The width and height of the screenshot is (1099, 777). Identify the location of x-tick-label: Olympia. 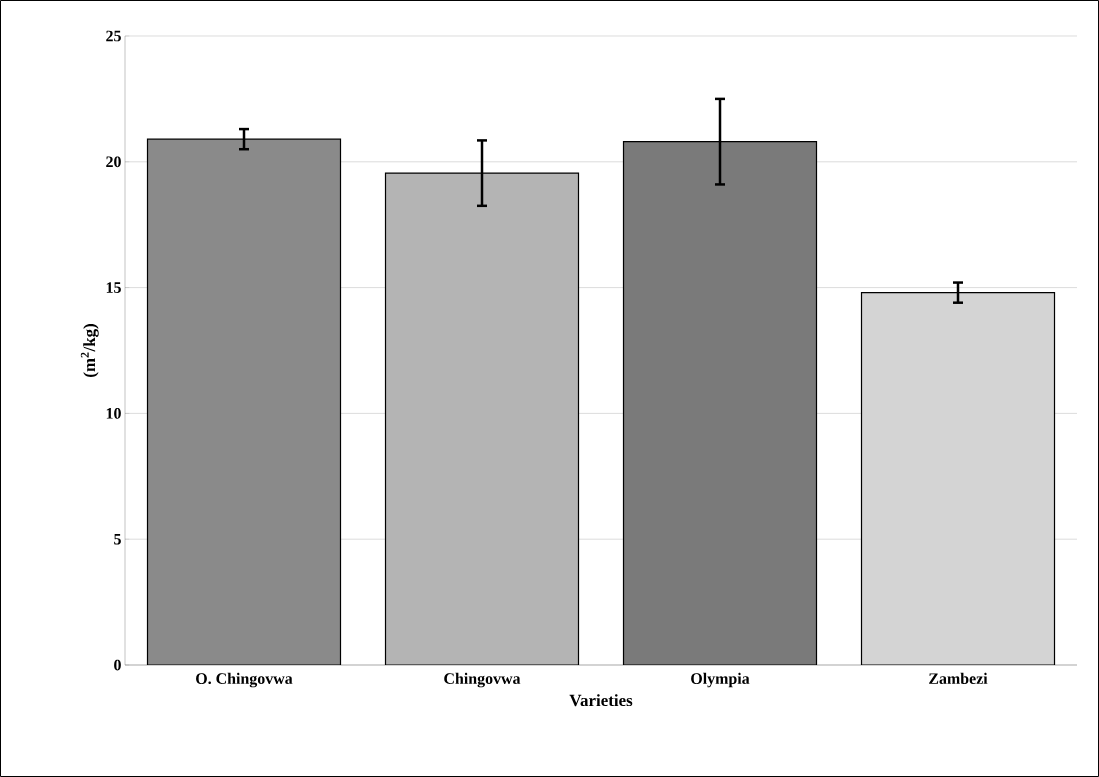
(720, 680).